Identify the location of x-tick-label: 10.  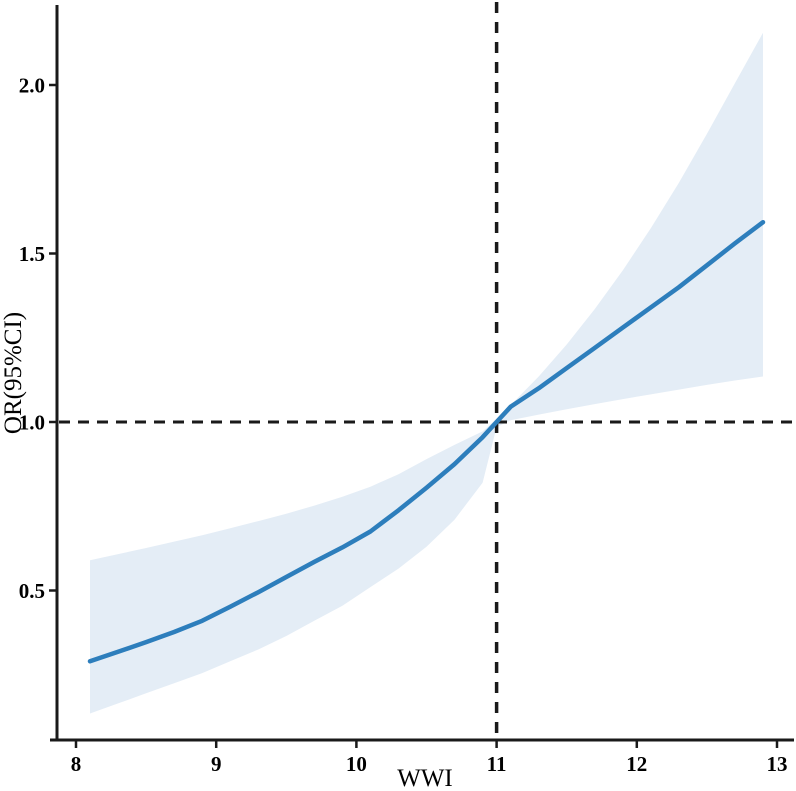
(356, 764).